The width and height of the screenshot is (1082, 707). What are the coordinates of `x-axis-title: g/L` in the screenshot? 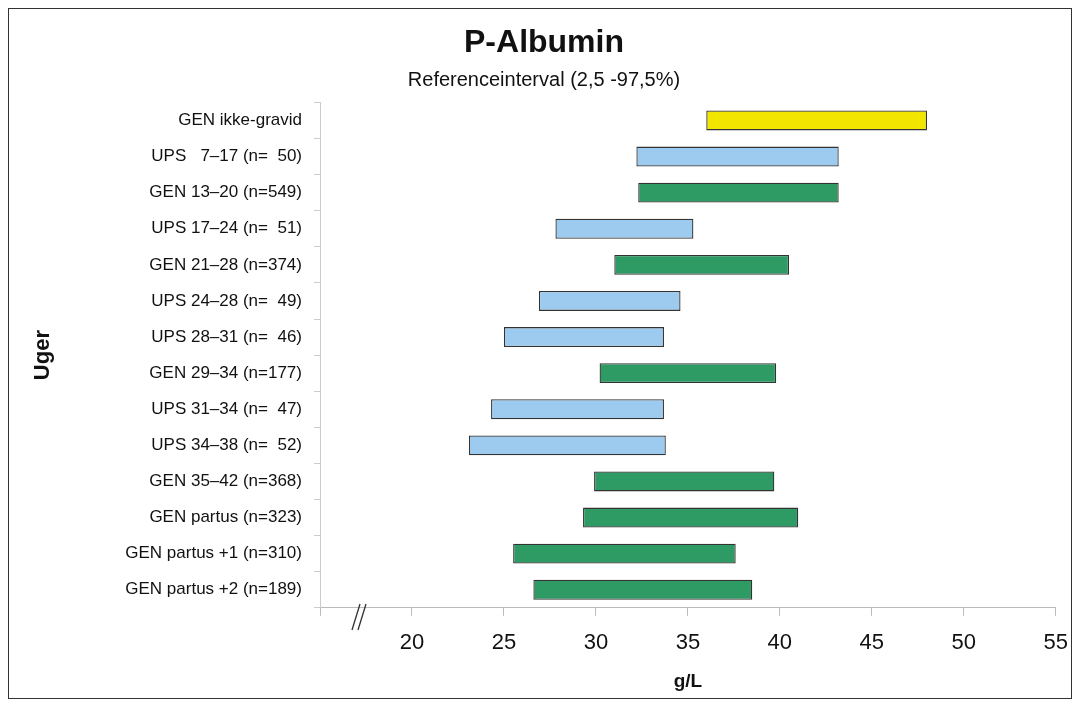 It's located at (688, 680).